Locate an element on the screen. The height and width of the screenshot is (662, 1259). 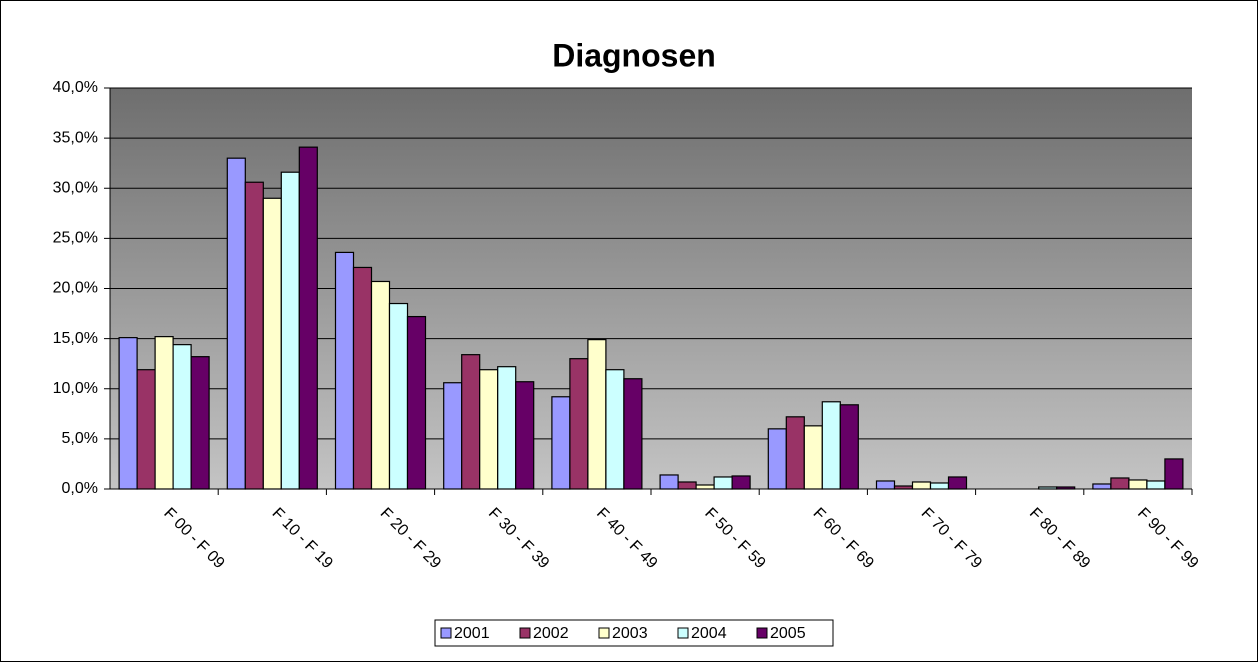
legend-label: 2001 is located at coordinates (472, 633).